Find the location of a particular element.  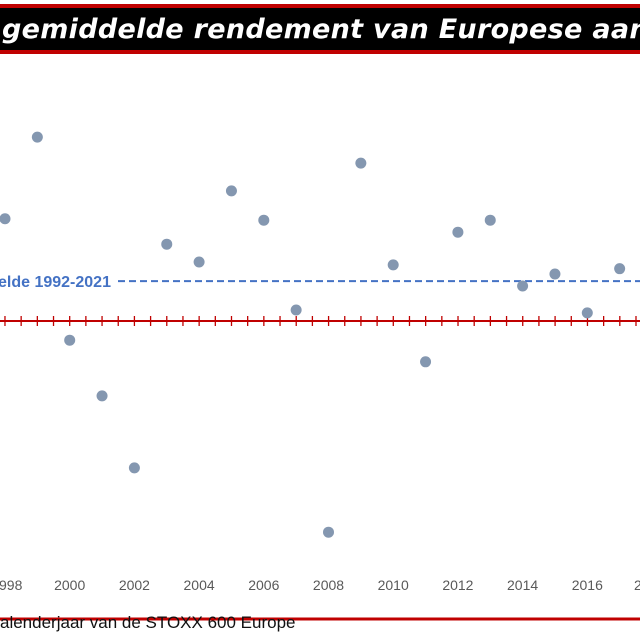

x-tick-label: 2 is located at coordinates (637, 585).